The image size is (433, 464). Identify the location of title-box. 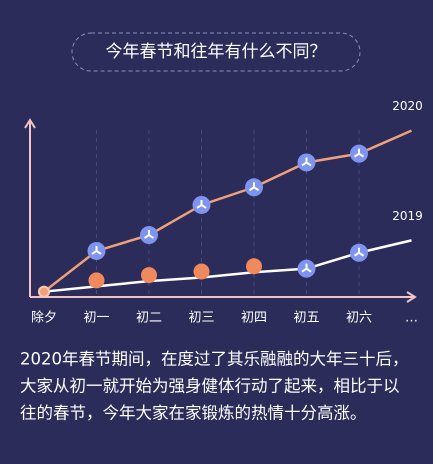
(216, 52).